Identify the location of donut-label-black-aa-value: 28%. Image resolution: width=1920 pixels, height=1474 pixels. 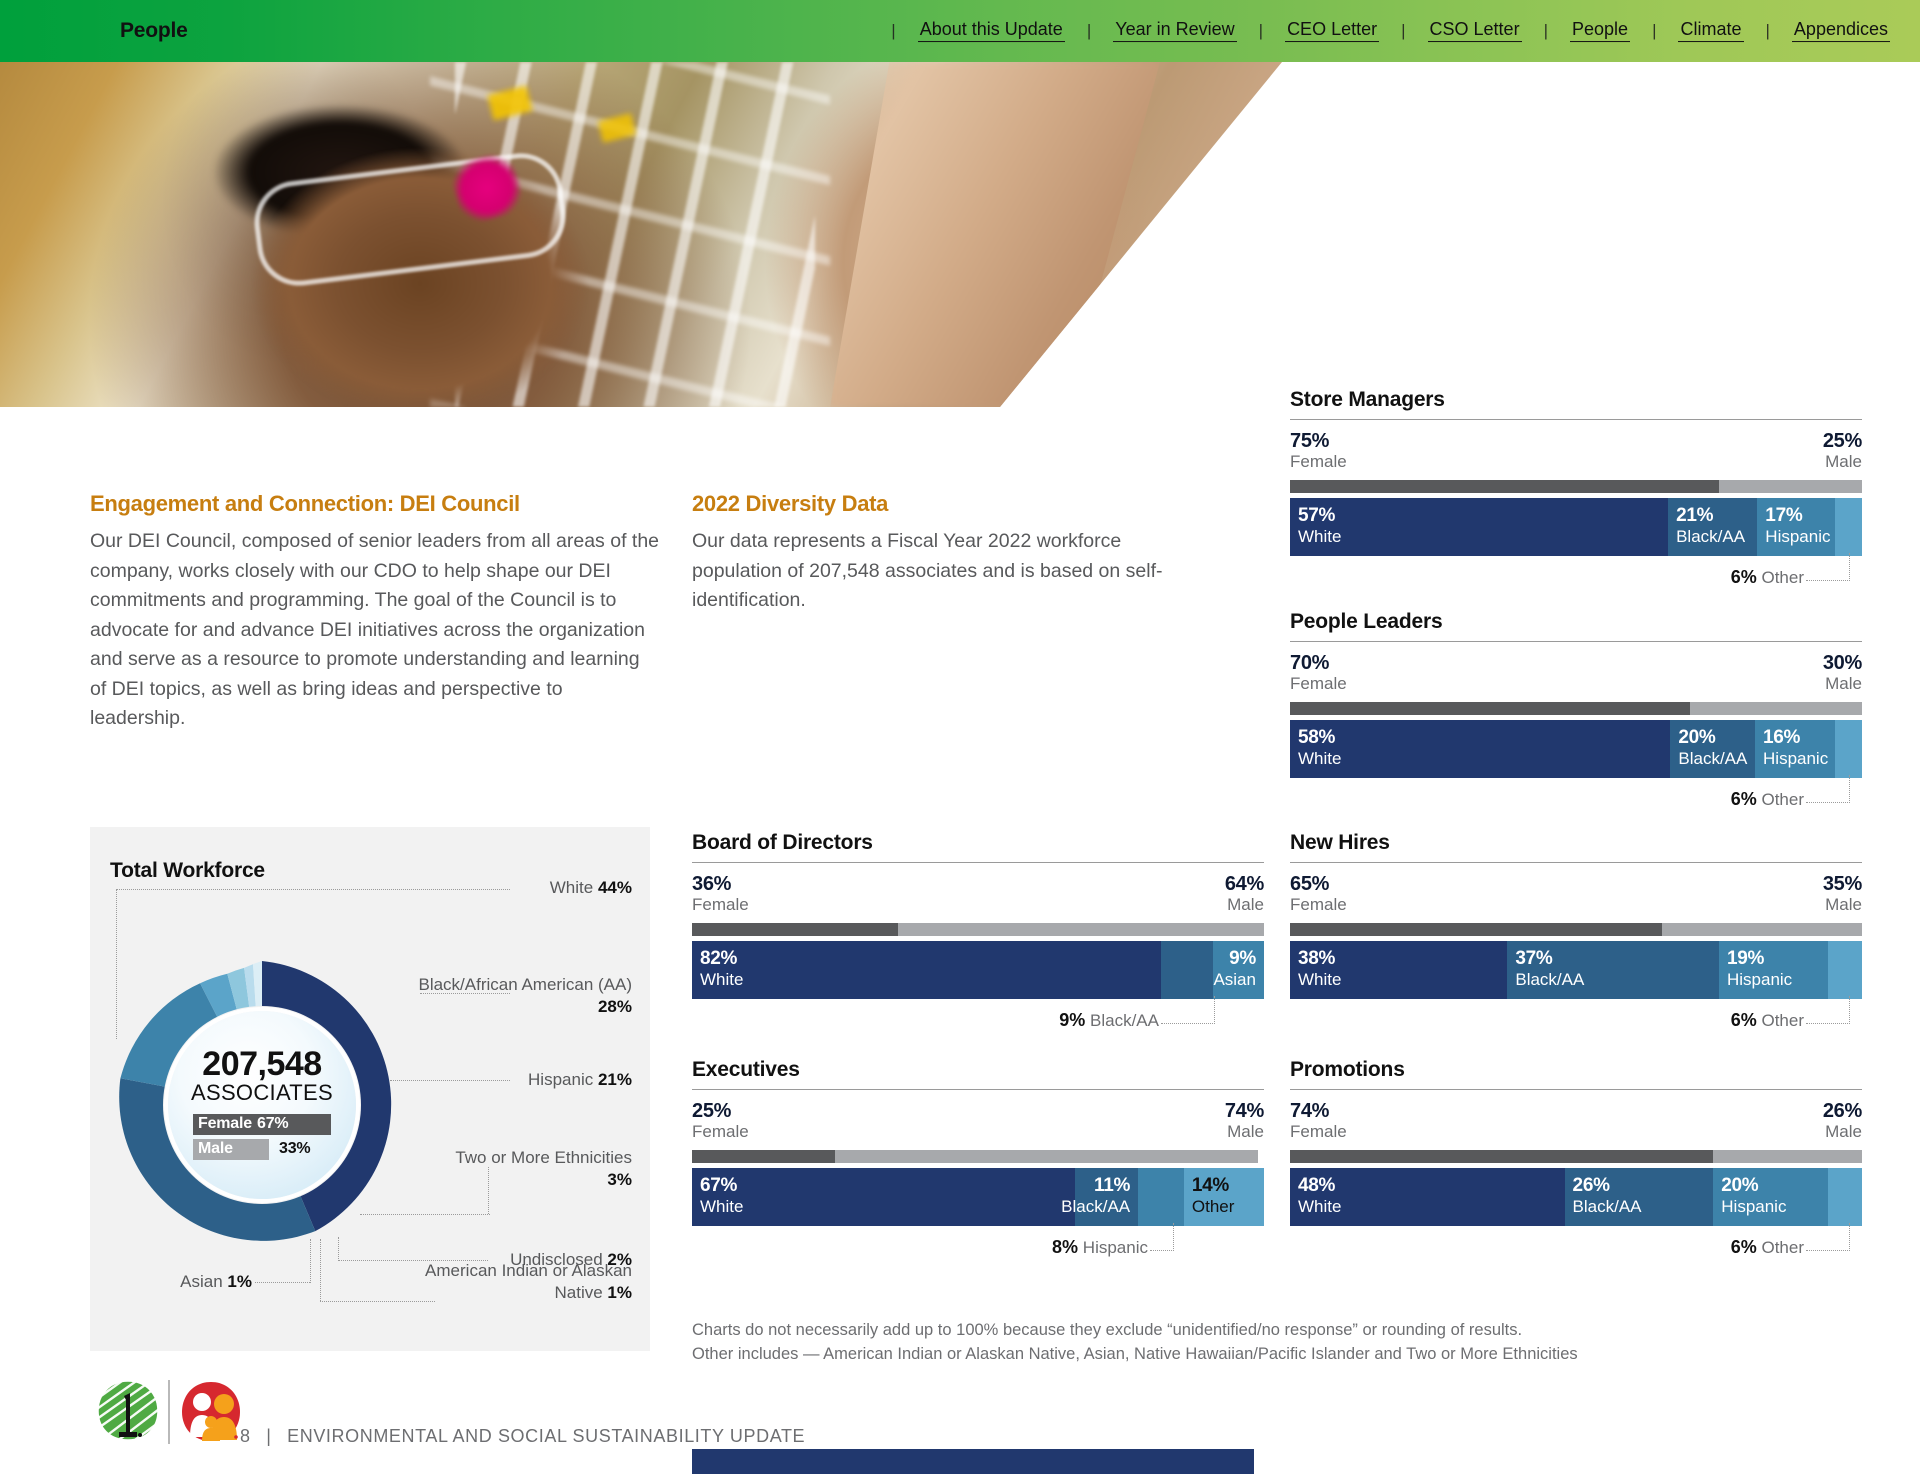
(614, 1006).